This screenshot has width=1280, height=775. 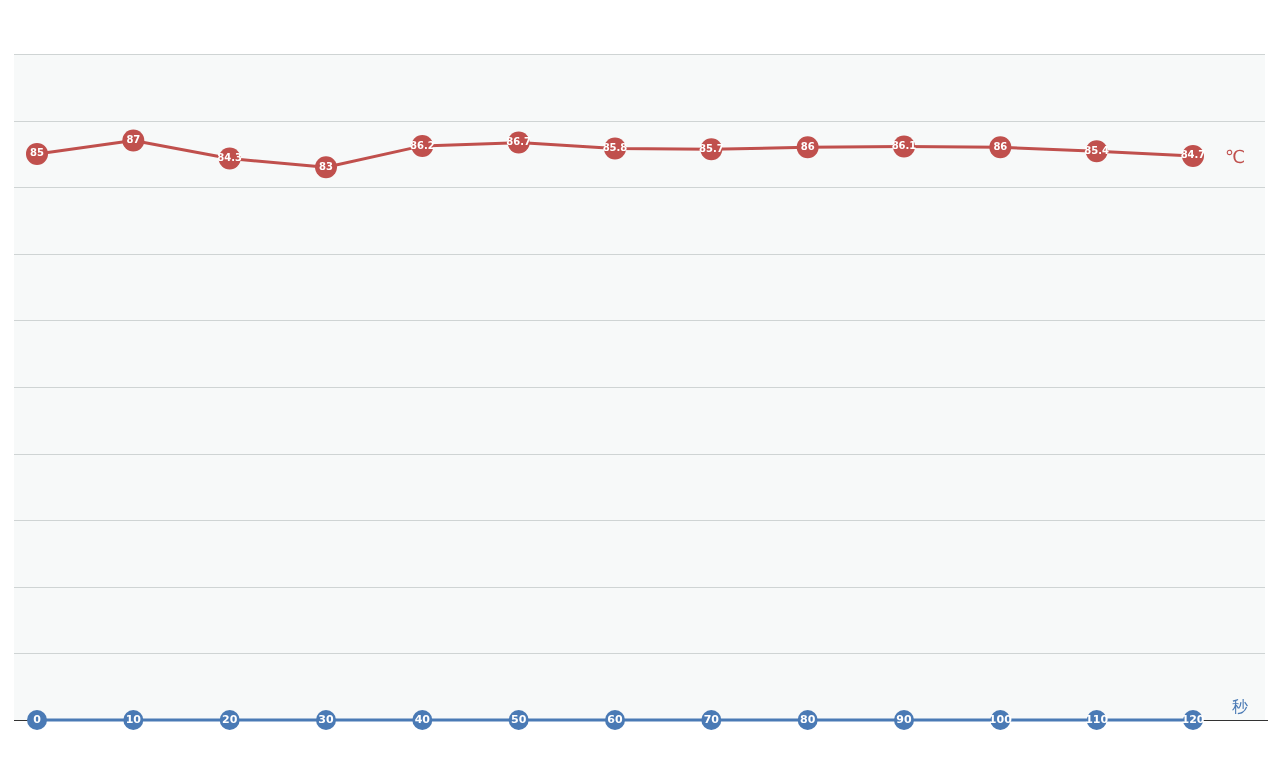 What do you see at coordinates (711, 148) in the screenshot?
I see `data-label: 85.7` at bounding box center [711, 148].